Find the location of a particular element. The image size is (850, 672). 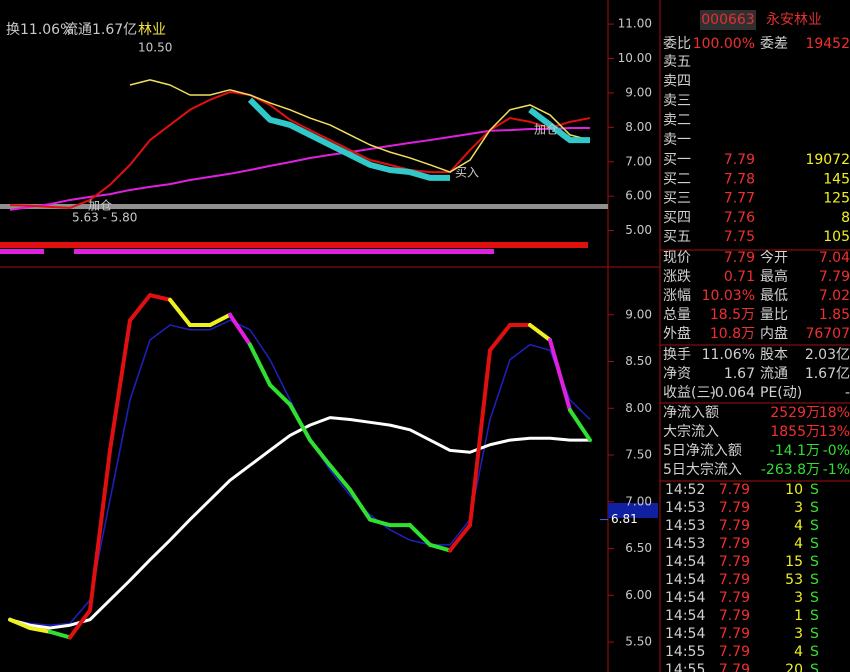

stat-value: 11.06% is located at coordinates (728, 355).